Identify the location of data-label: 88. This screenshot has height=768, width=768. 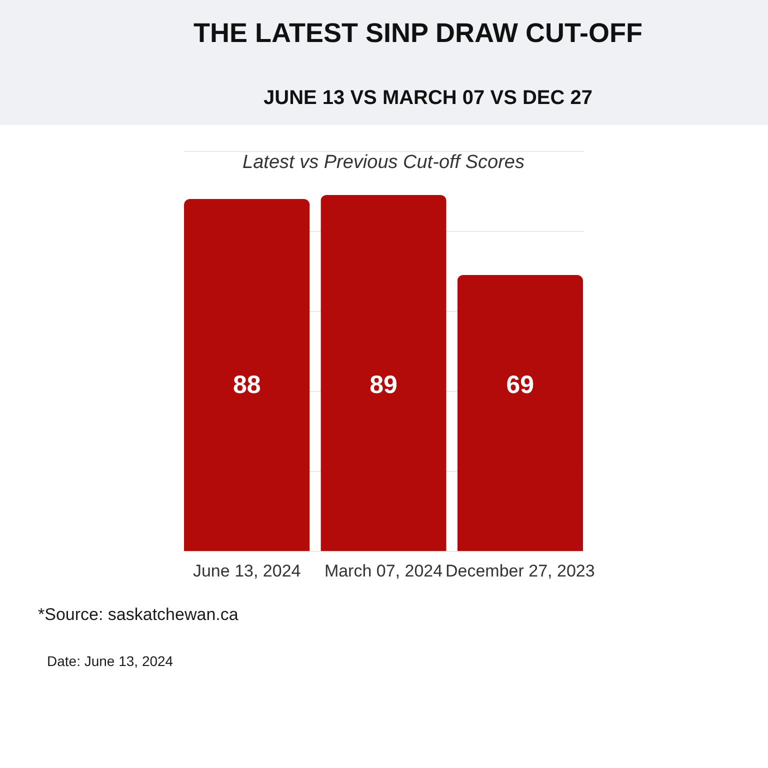
(246, 385).